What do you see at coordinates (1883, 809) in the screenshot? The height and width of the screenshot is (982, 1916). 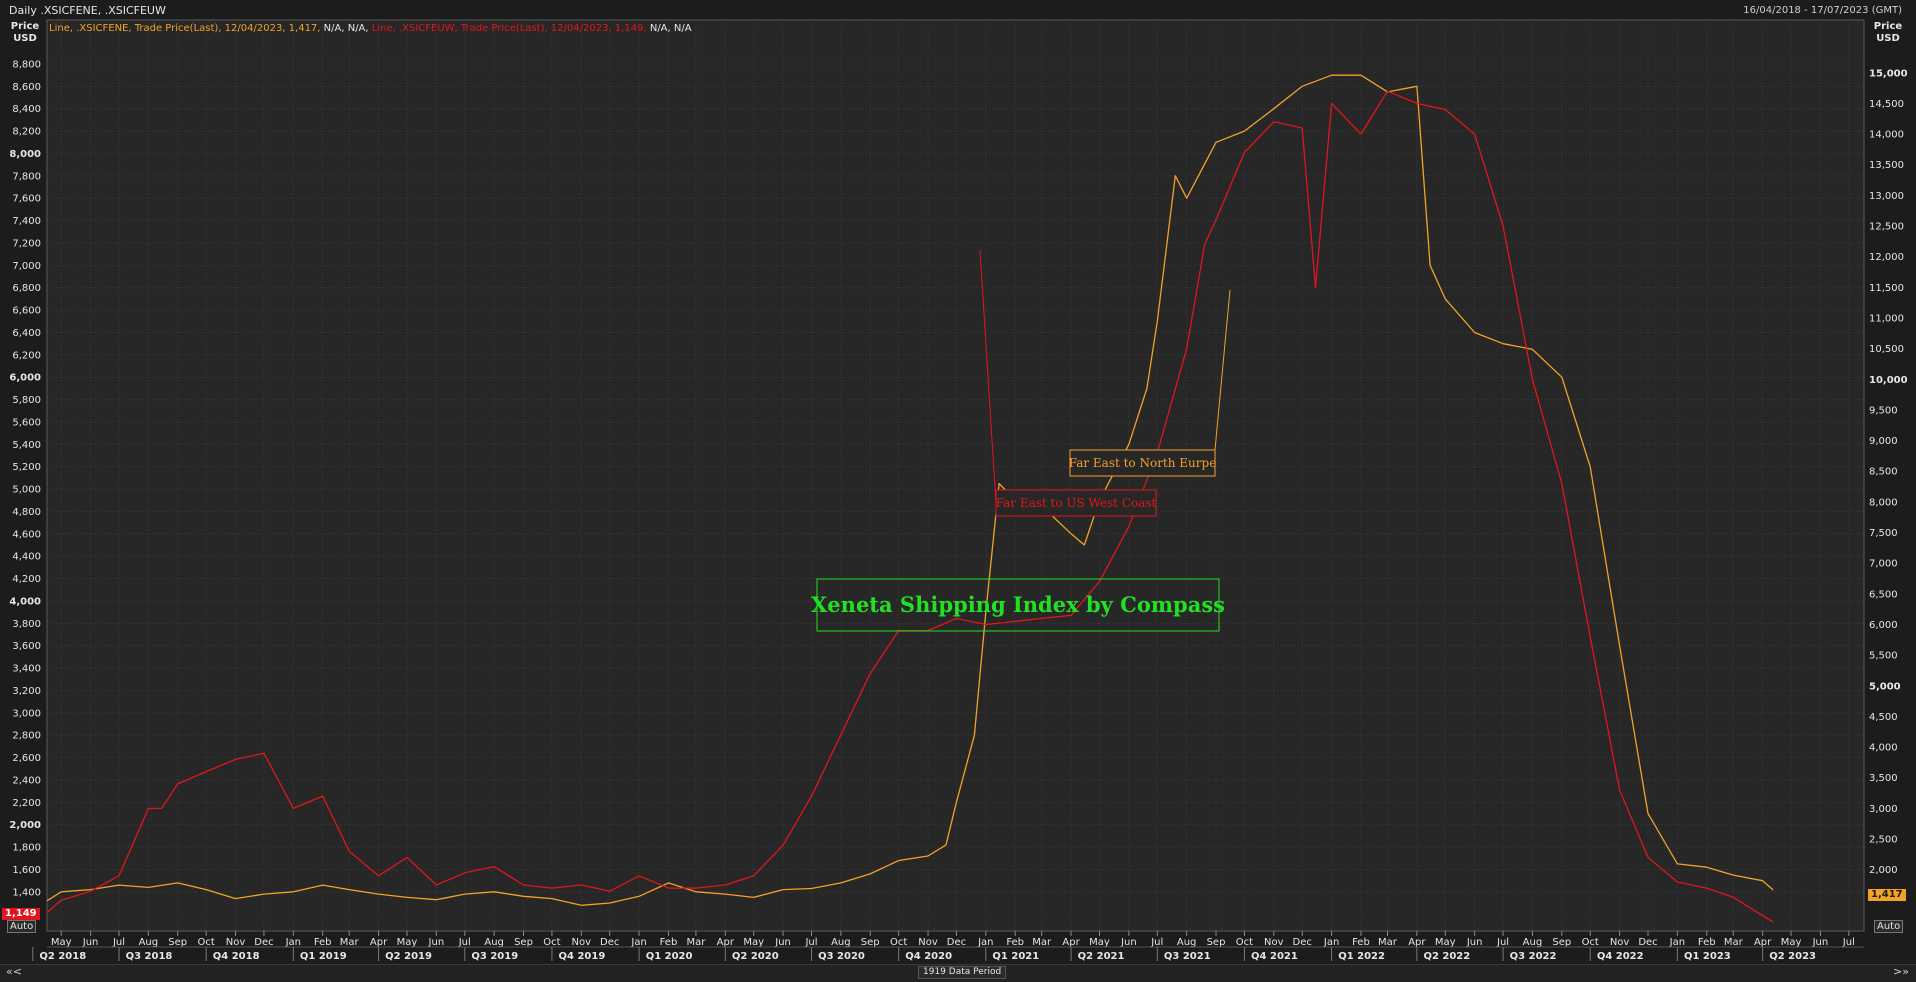 I see `right-tick-label: 3,000` at bounding box center [1883, 809].